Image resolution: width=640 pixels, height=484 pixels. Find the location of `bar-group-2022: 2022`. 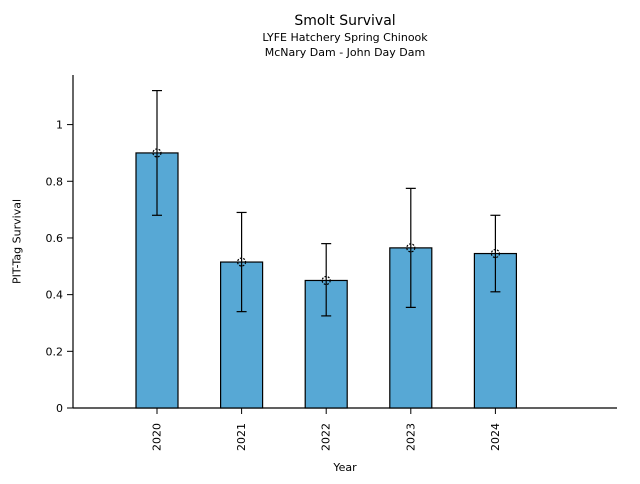

bar-group-2022: 2022 is located at coordinates (326, 347).